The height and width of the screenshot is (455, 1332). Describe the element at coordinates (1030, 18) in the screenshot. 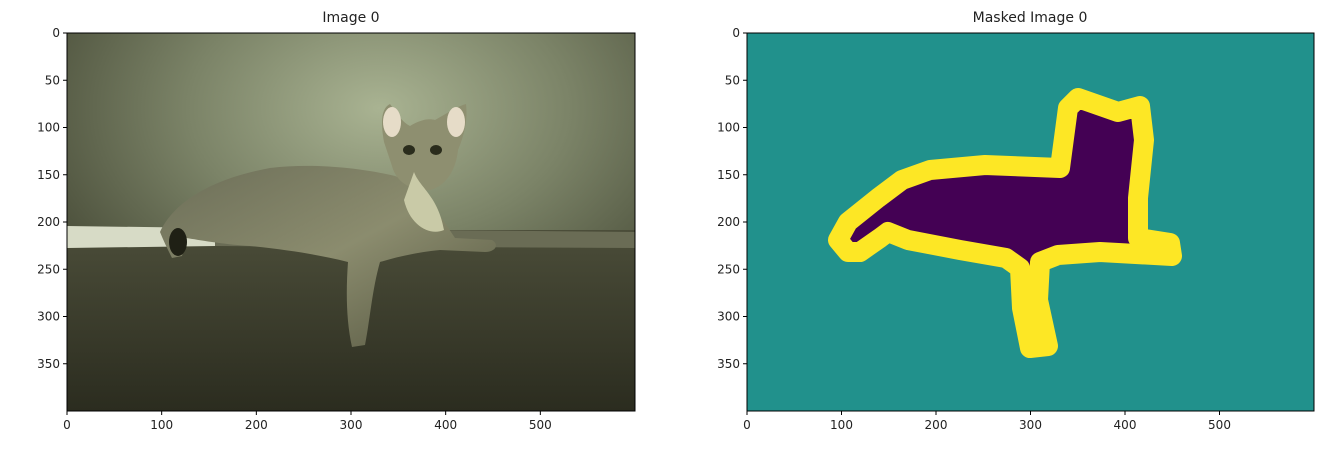

I see `panel-title: Masked Image 0` at that location.